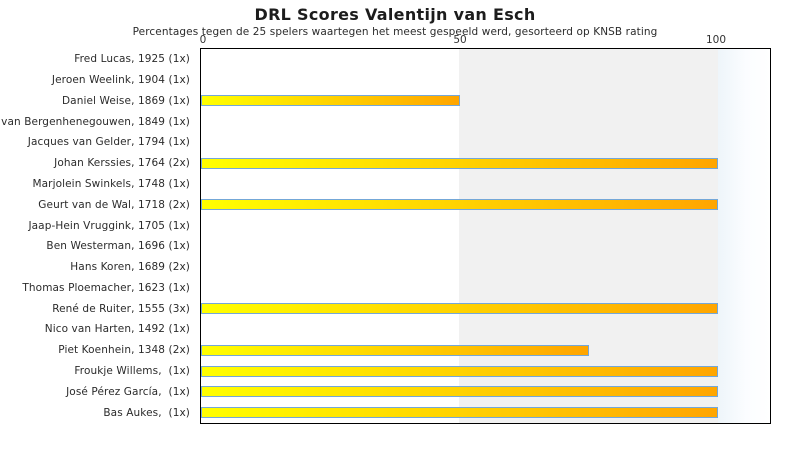  Describe the element at coordinates (125, 100) in the screenshot. I see `category-label: Daniel Weise, 1869 (1x)` at that location.